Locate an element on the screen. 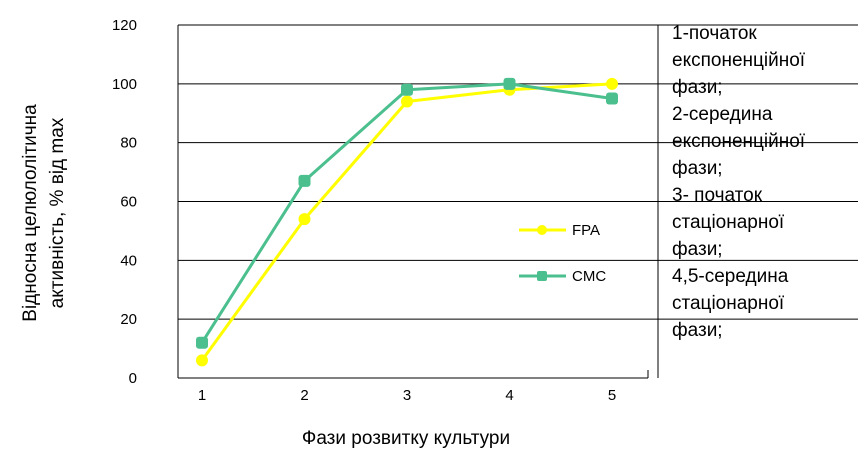 This screenshot has width=859, height=457. legend-label-cmc: CMC is located at coordinates (589, 276).